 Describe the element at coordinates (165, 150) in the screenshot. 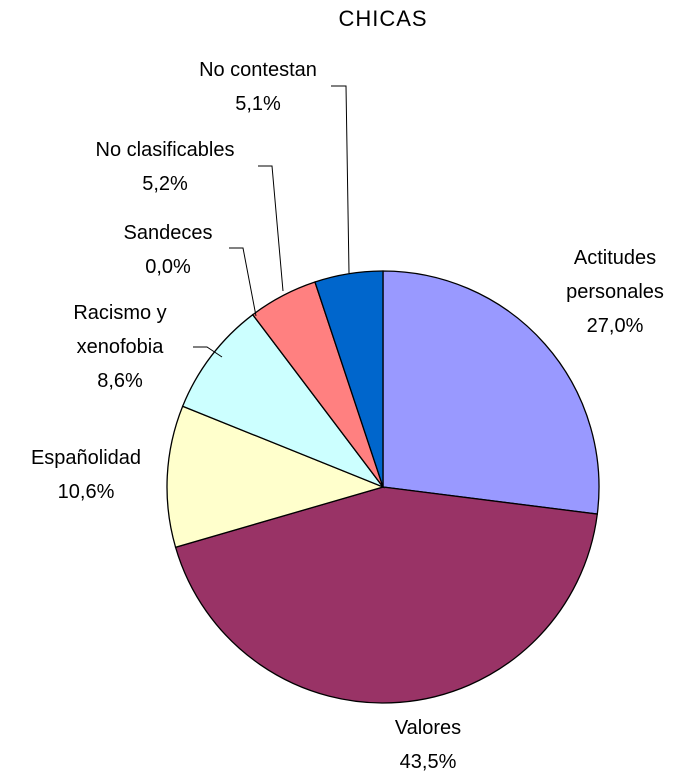

I see `category-label: No clasificables` at that location.